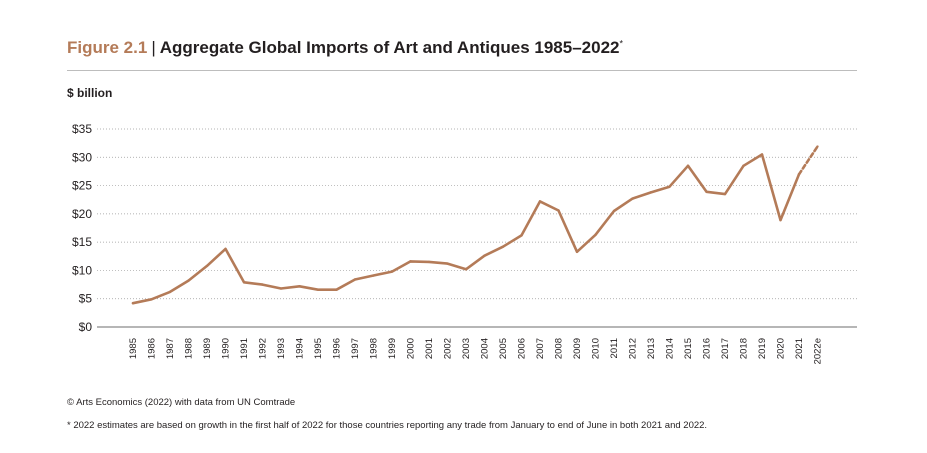 The image size is (927, 453). Describe the element at coordinates (725, 194) in the screenshot. I see `data-point-2017` at that location.